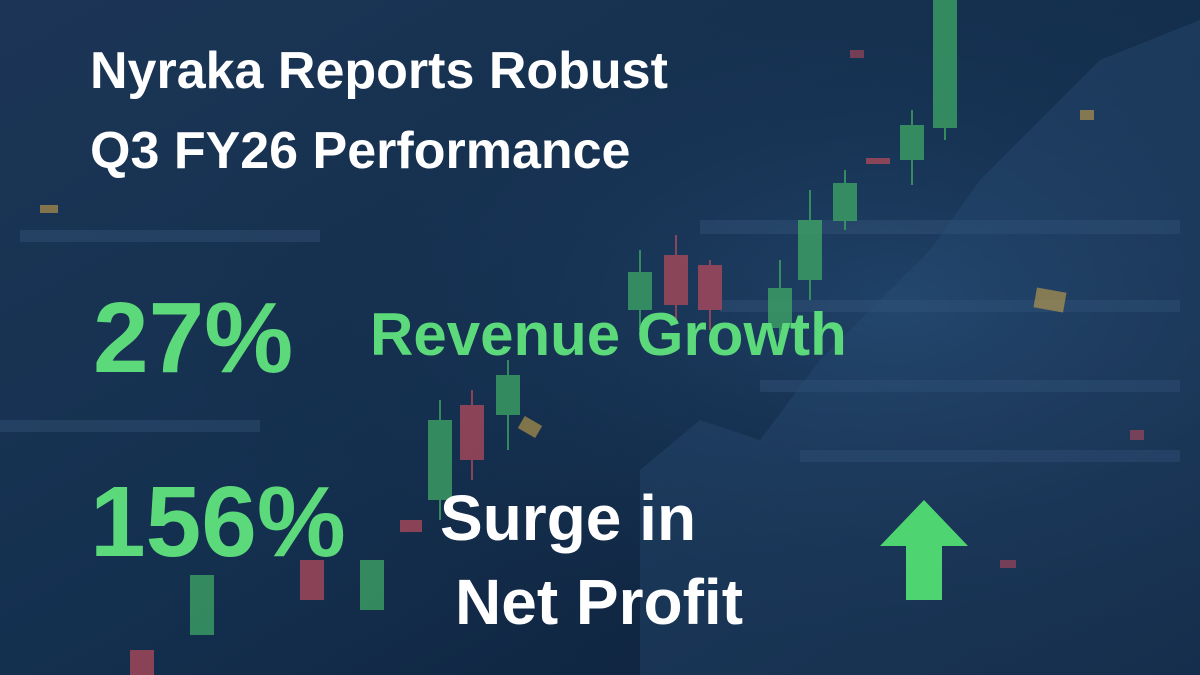 Image resolution: width=1200 pixels, height=675 pixels. What do you see at coordinates (218, 522) in the screenshot?
I see `figure: 156%` at bounding box center [218, 522].